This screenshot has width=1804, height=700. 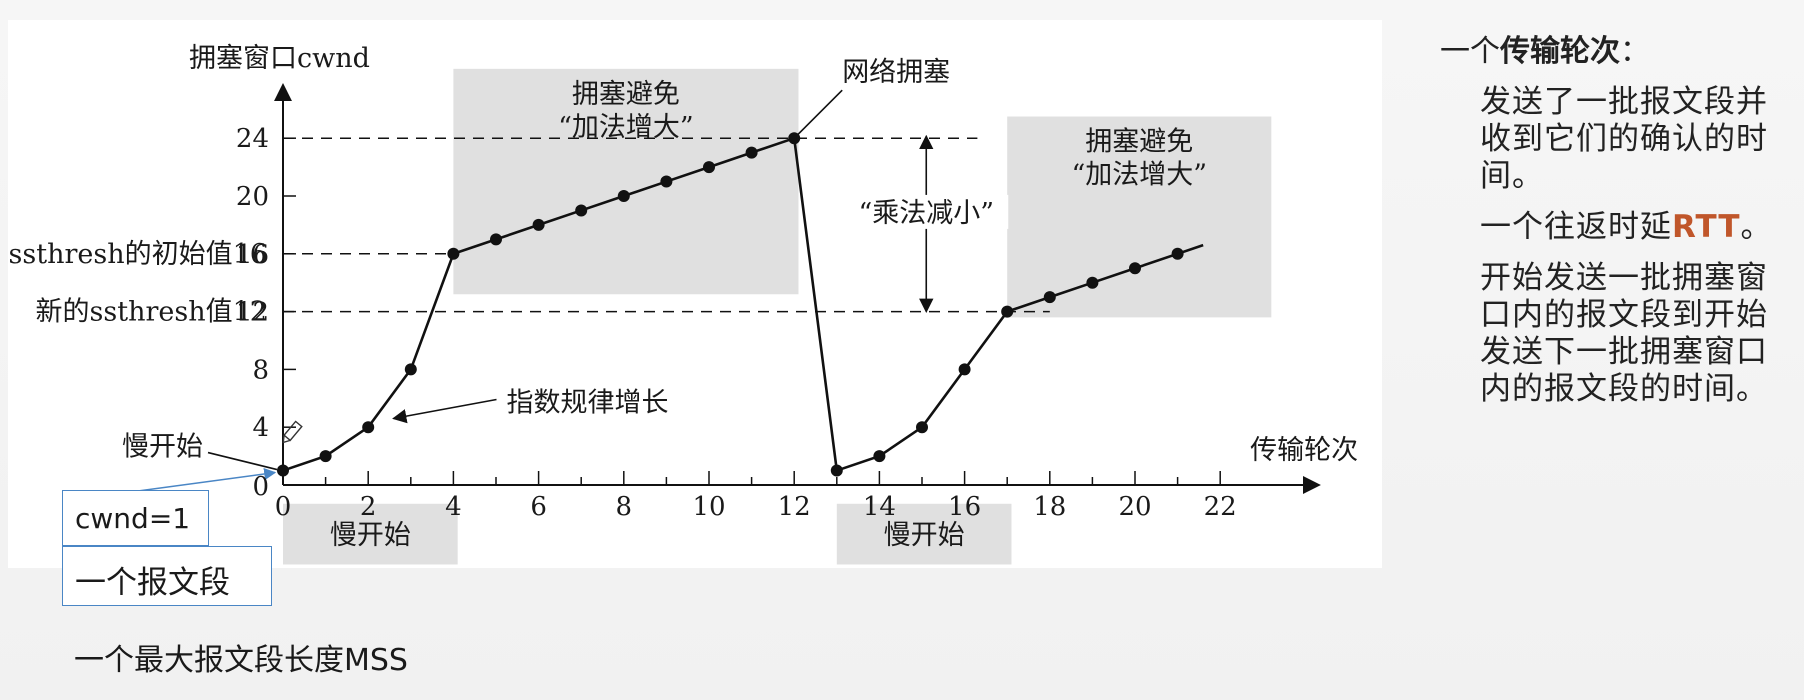 What do you see at coordinates (138, 254) in the screenshot?
I see `reference-label: ssthresh的初始值16` at bounding box center [138, 254].